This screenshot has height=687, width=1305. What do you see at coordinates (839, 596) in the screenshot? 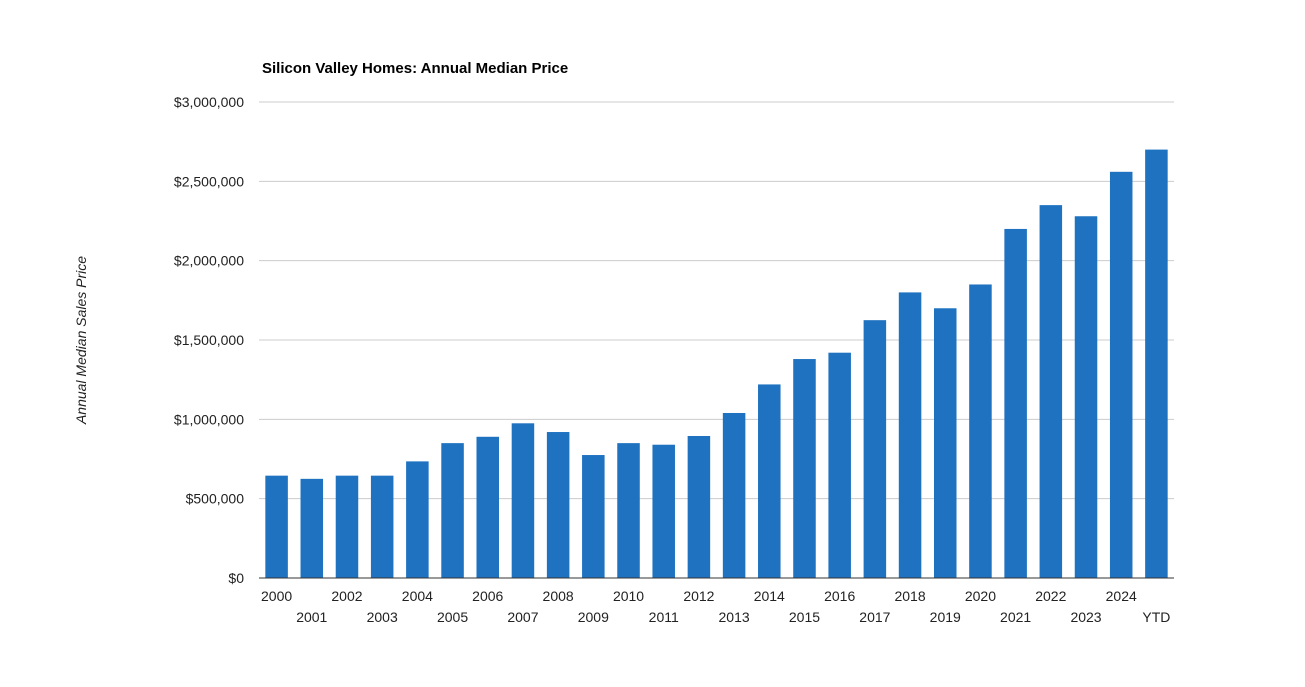
I see `x-tick-label: 2016` at bounding box center [839, 596].